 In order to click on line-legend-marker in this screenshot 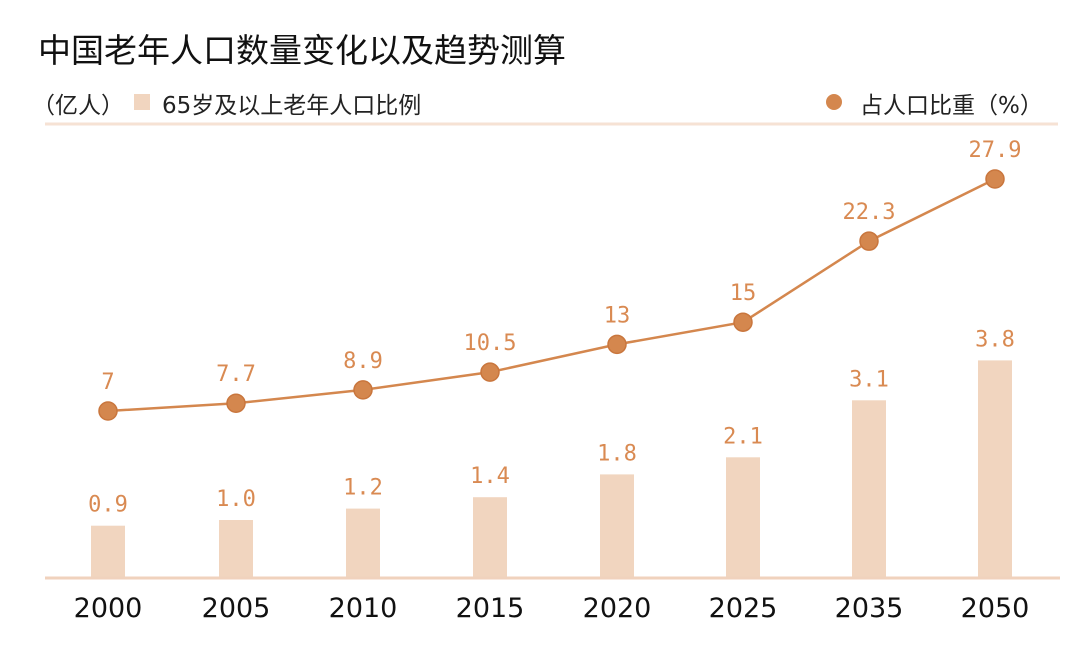, I will do `click(834, 102)`.